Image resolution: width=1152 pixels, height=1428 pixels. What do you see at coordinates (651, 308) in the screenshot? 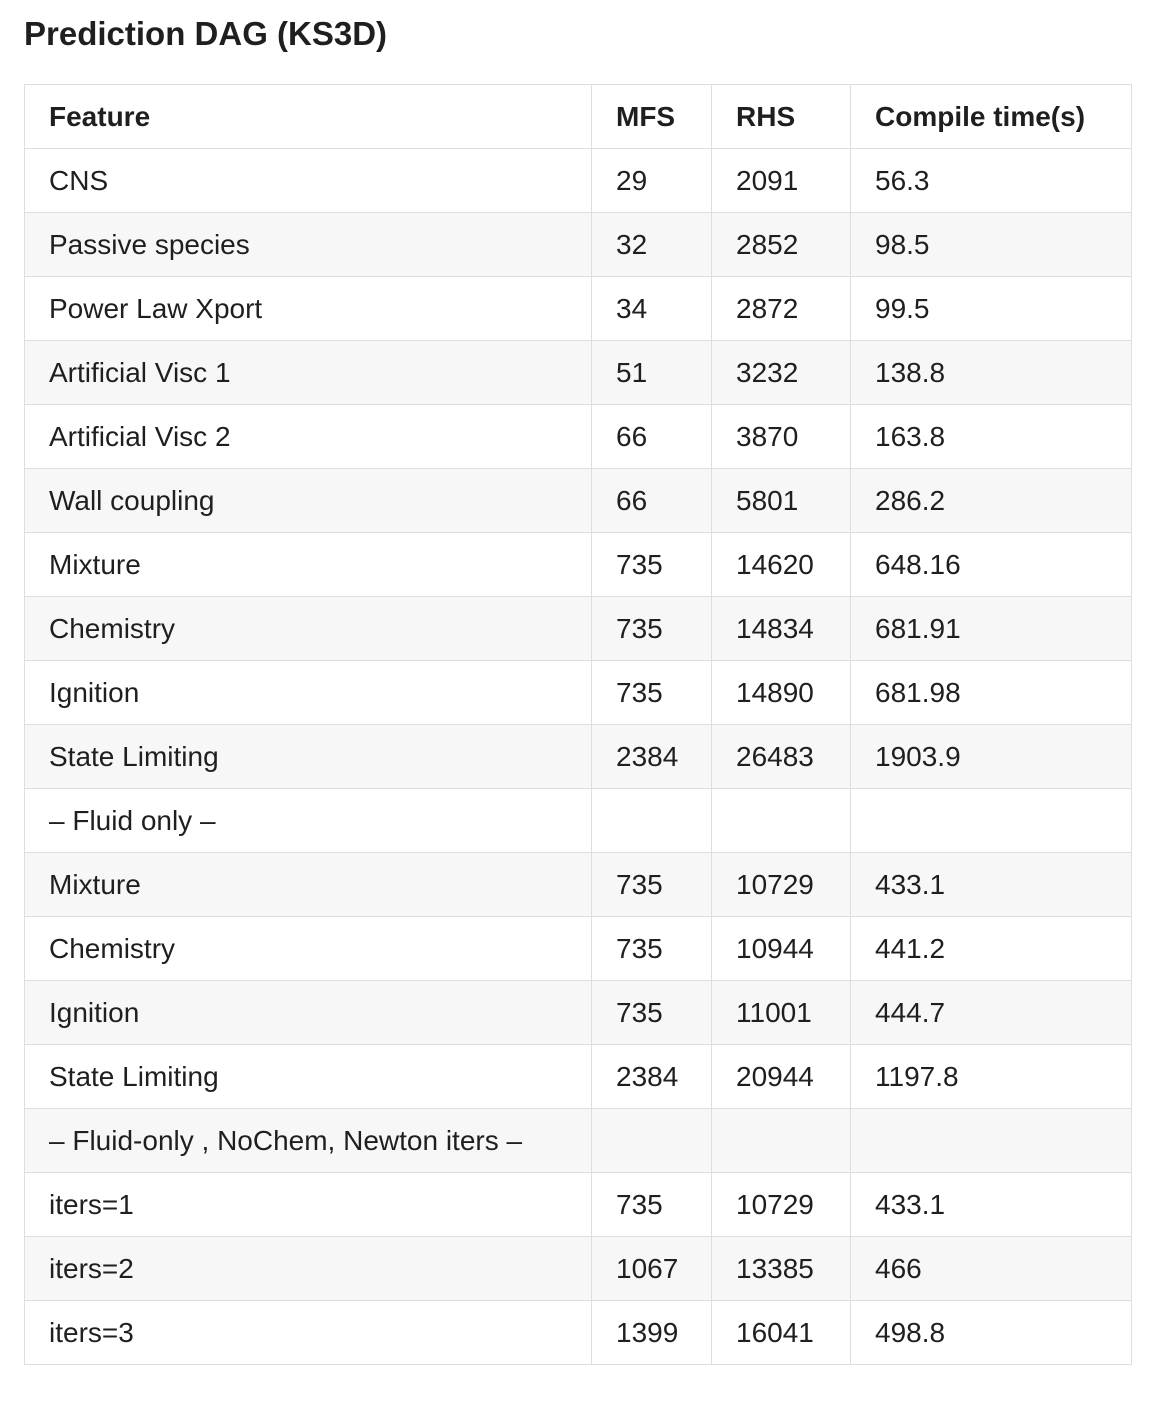
I see `cell-mfs: 34` at bounding box center [651, 308].